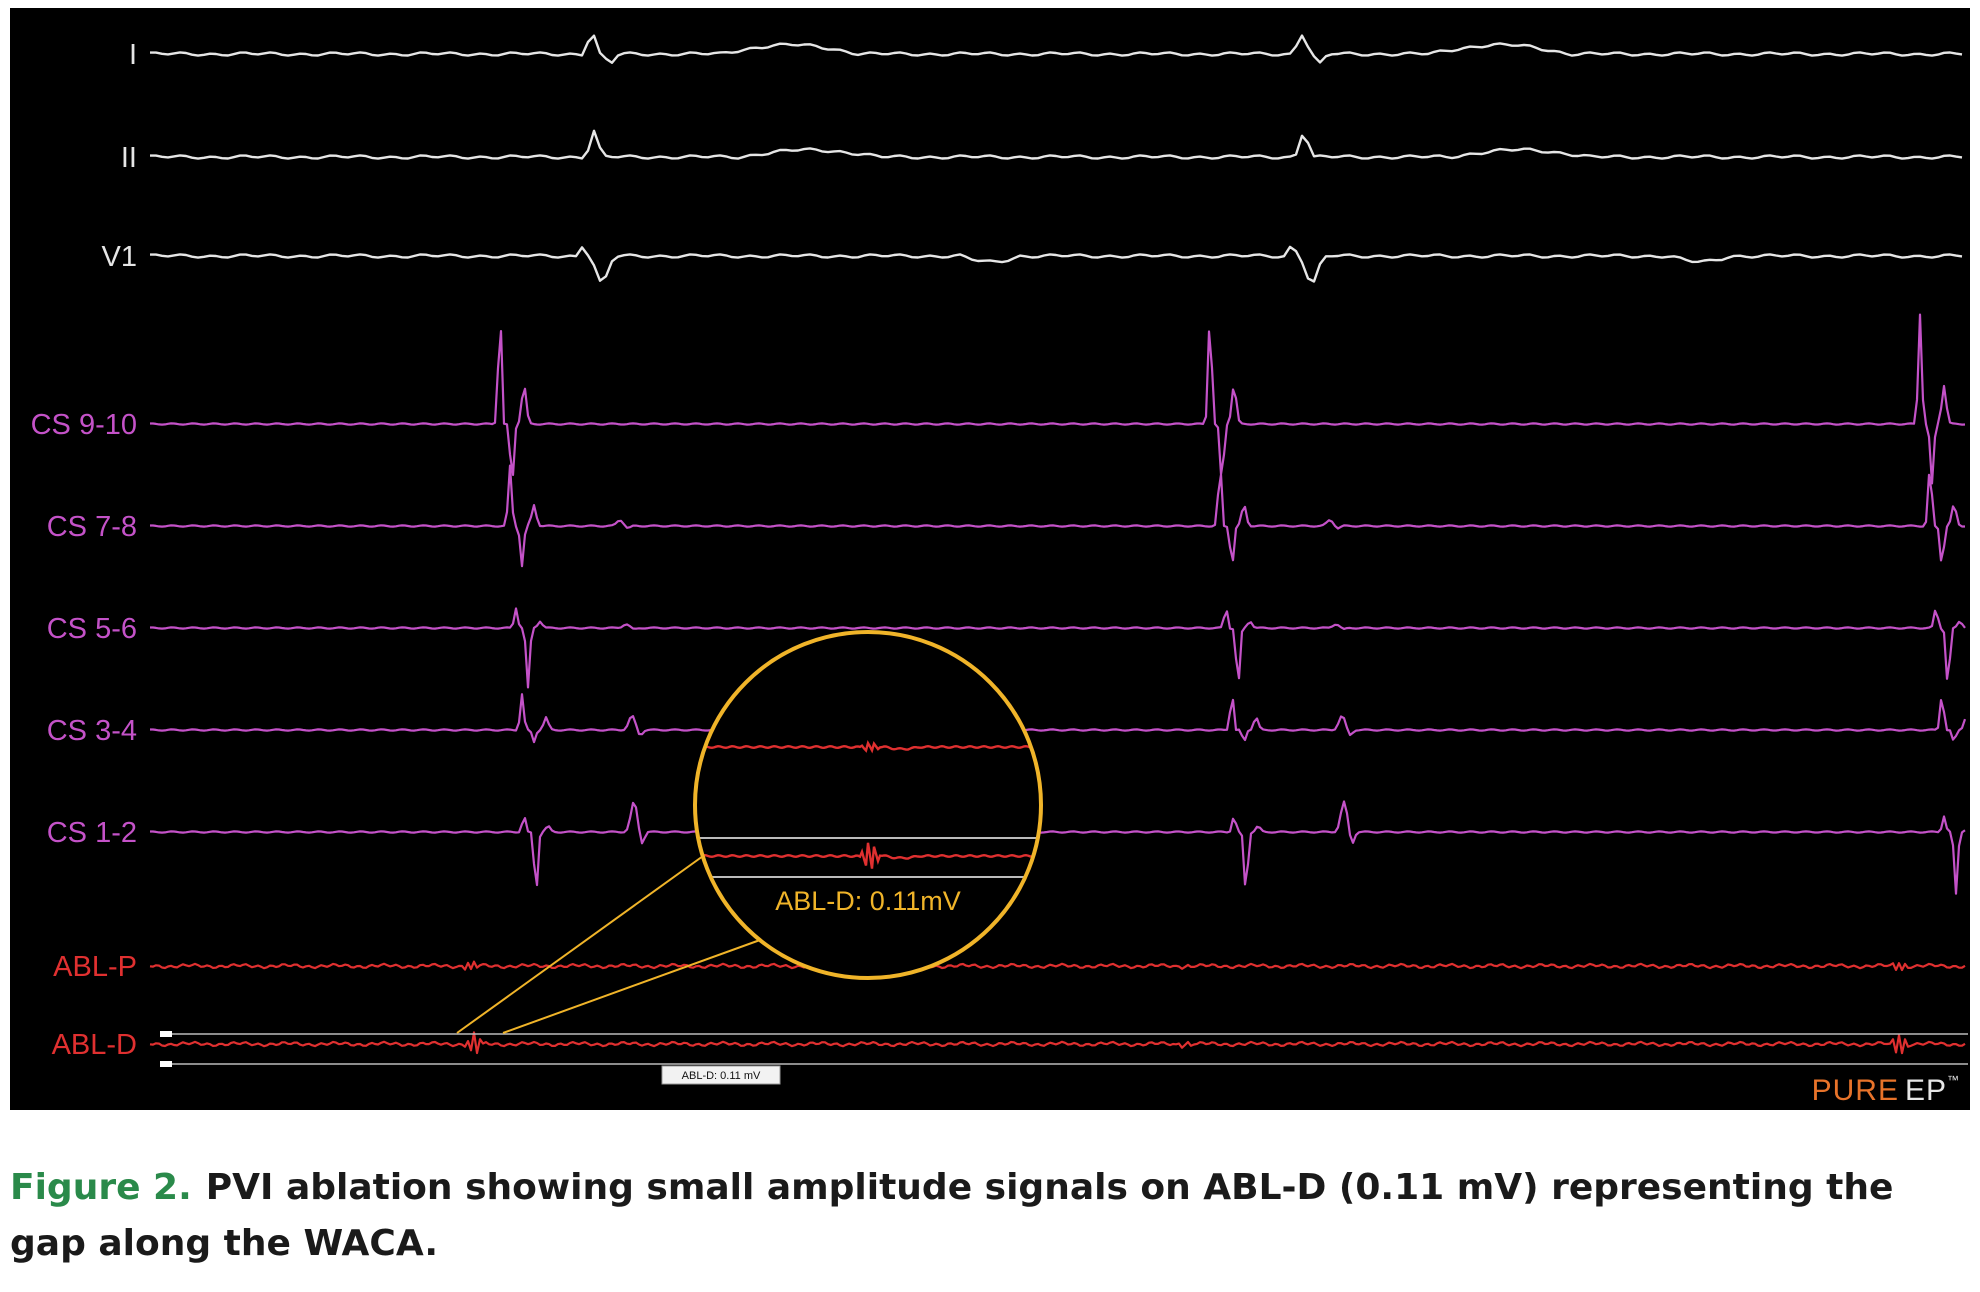 This screenshot has height=1292, width=1980. Describe the element at coordinates (1058, 399) in the screenshot. I see `trace-cs910` at that location.